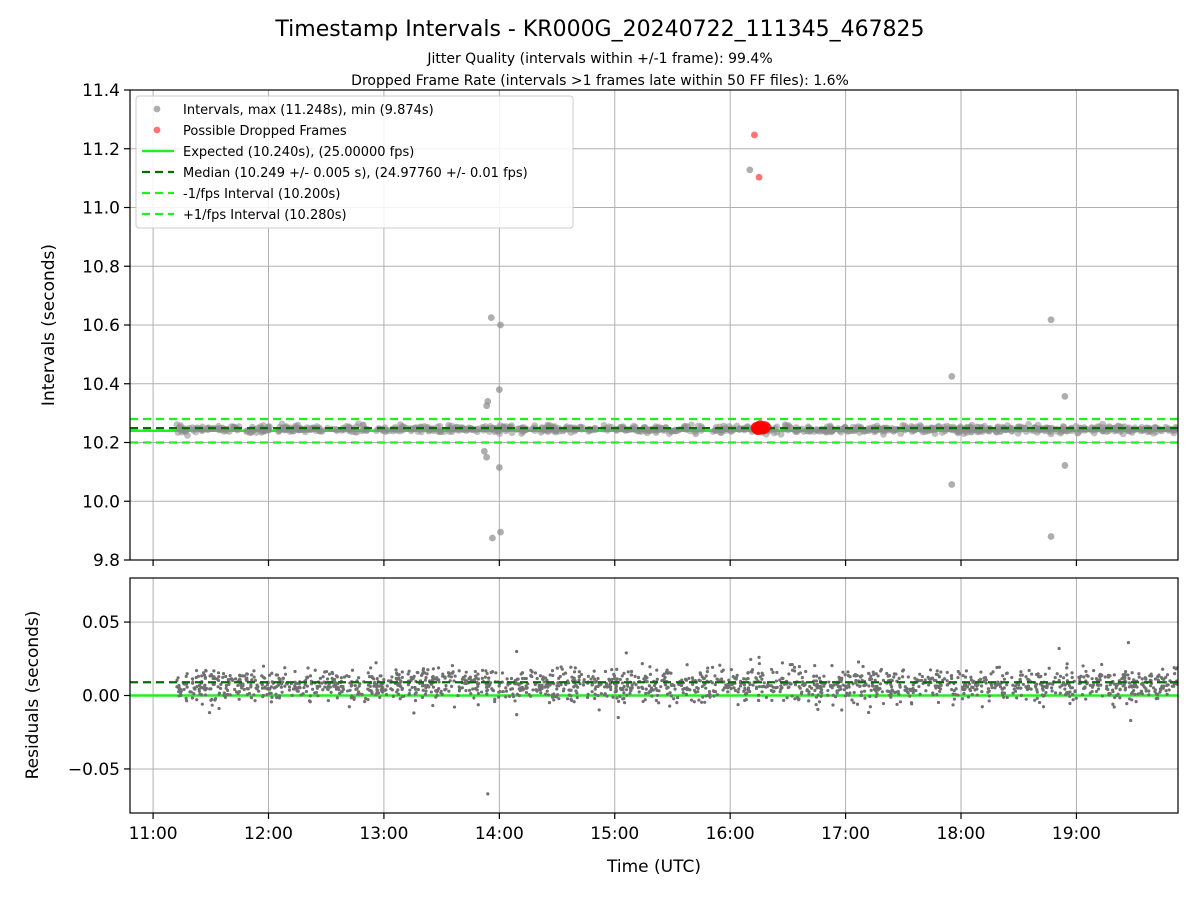  I want to click on interval-outlier-point, so click(499, 467).